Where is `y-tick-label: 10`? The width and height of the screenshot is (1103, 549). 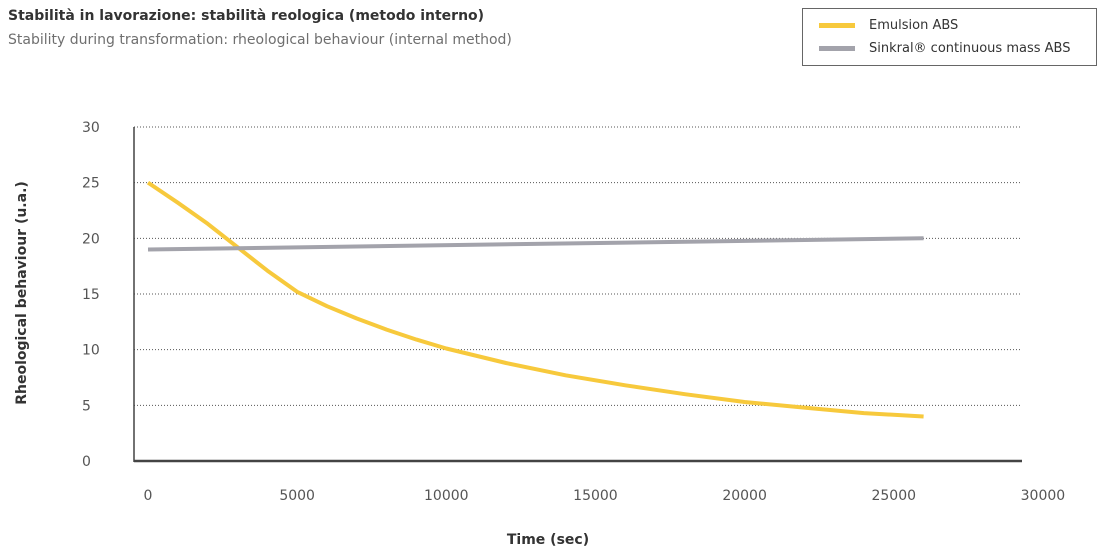 y-tick-label: 10 is located at coordinates (91, 351).